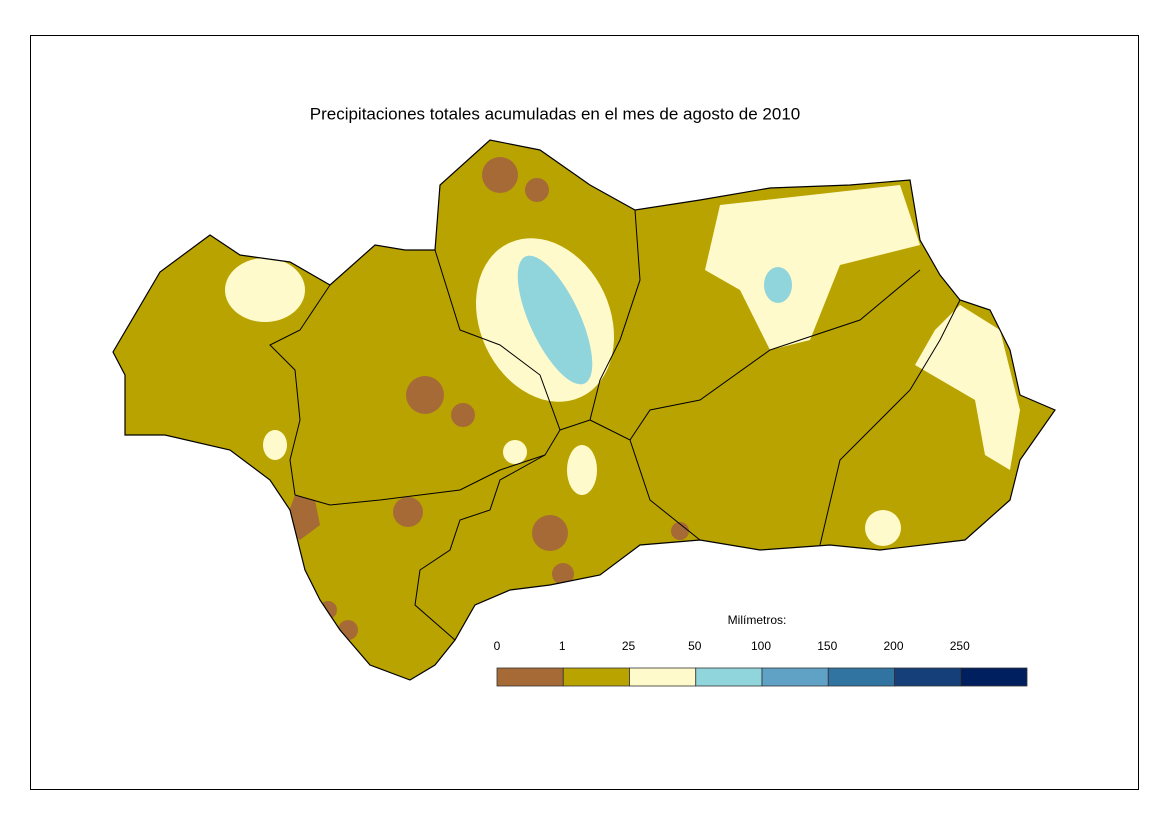 The width and height of the screenshot is (1170, 832). Describe the element at coordinates (827, 646) in the screenshot. I see `legend-label: 150` at that location.